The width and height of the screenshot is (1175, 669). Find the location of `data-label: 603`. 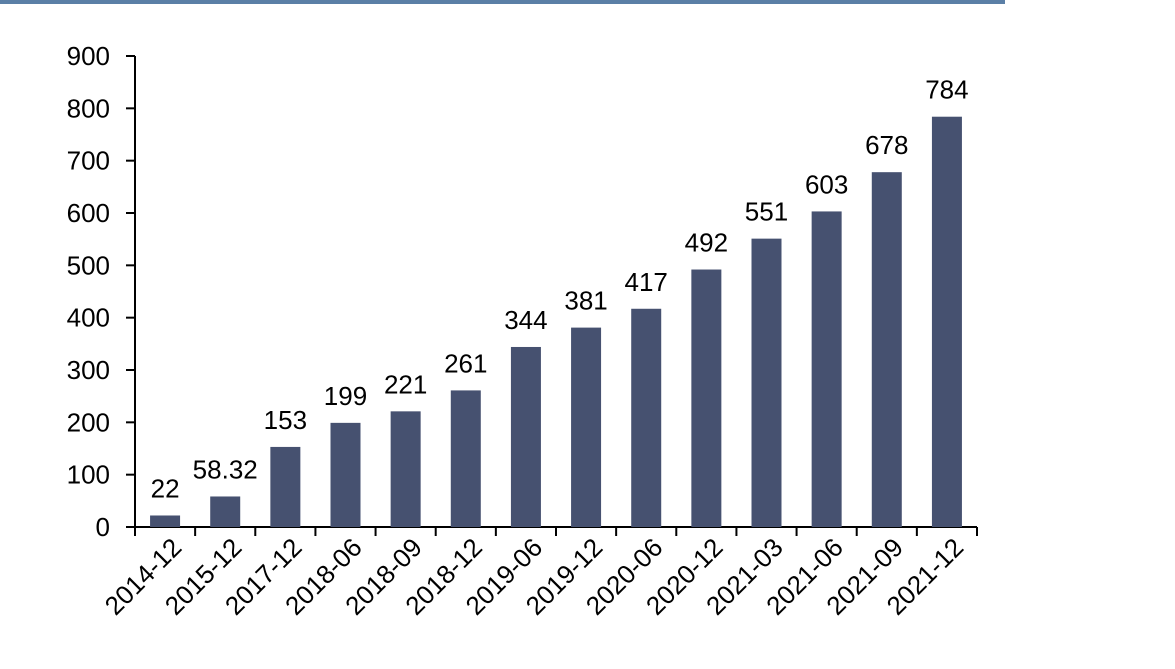

data-label: 603 is located at coordinates (826, 184).